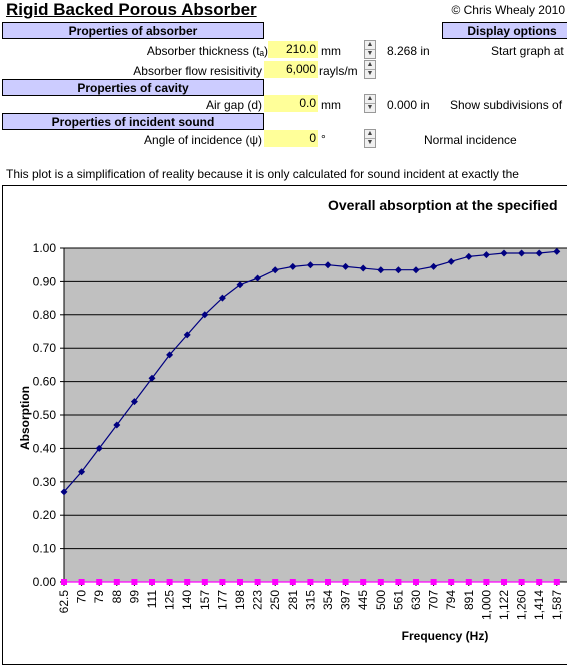 This screenshot has height=669, width=567. I want to click on x-tick-label: 891, so click(469, 600).